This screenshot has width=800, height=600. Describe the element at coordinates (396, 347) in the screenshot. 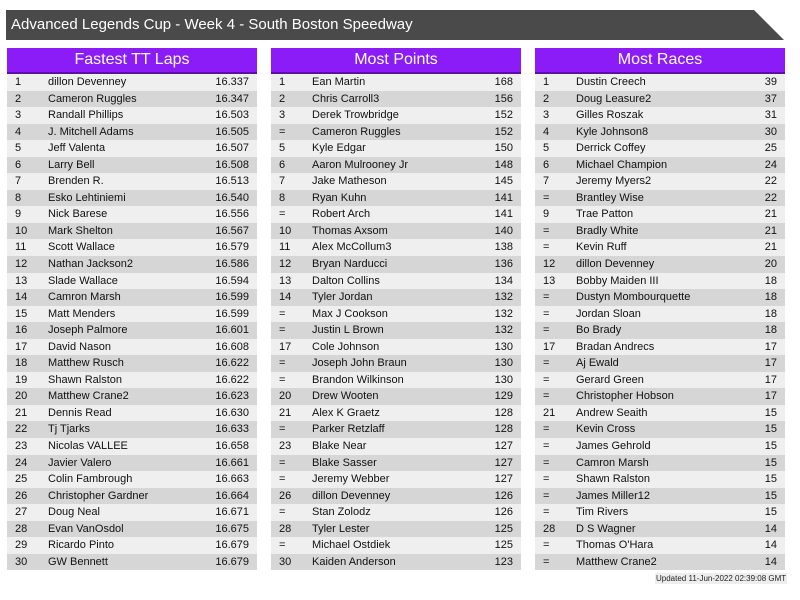

I see `table-row: 17 Cole Johnson 130` at that location.